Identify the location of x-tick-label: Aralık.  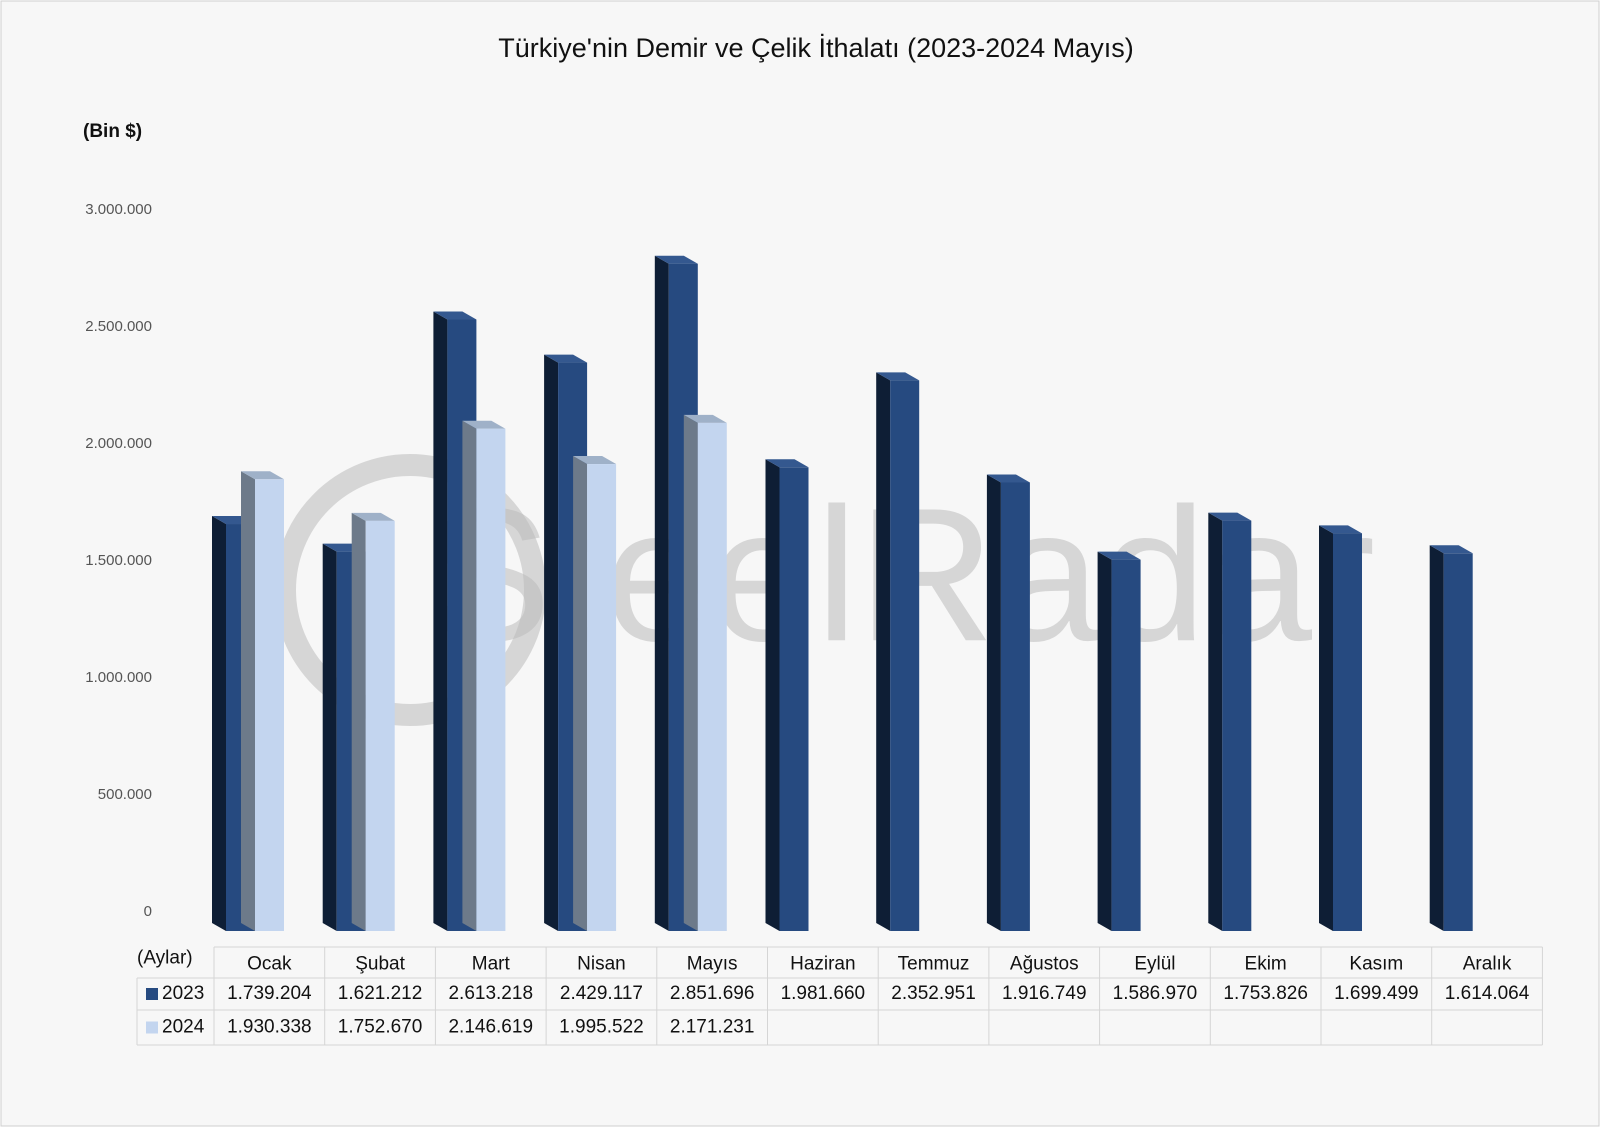
(1487, 964).